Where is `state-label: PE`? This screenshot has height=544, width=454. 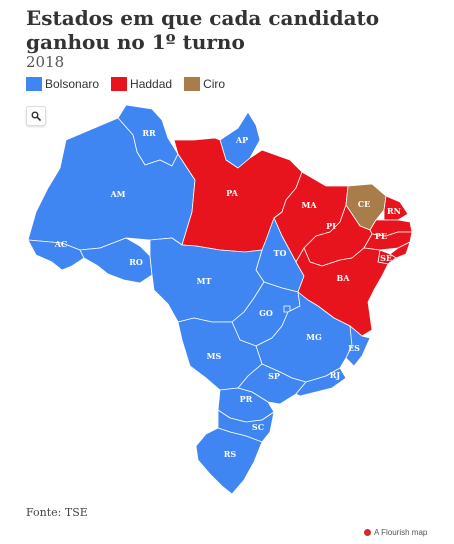
state-label: PE is located at coordinates (381, 236).